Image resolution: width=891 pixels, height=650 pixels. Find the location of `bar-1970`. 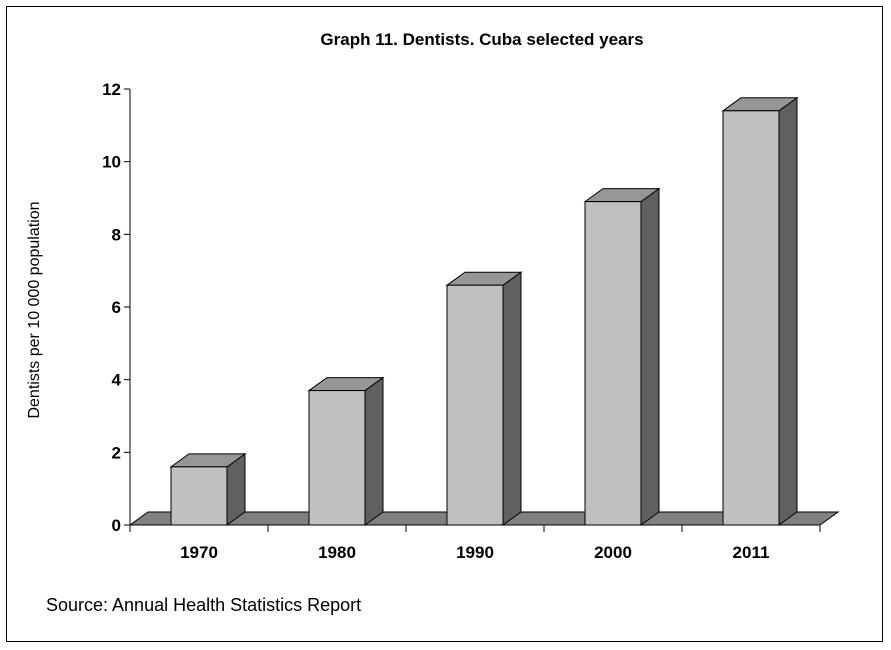

bar-1970 is located at coordinates (208, 489).